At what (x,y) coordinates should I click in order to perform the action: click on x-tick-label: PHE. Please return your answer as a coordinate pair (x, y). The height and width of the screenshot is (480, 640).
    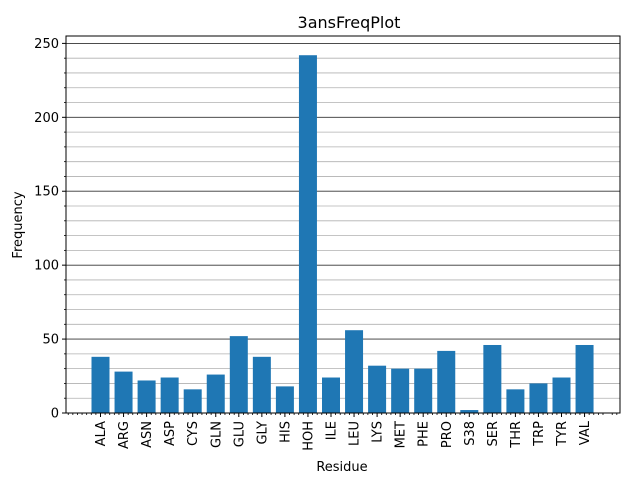
    Looking at the image, I should click on (424, 434).